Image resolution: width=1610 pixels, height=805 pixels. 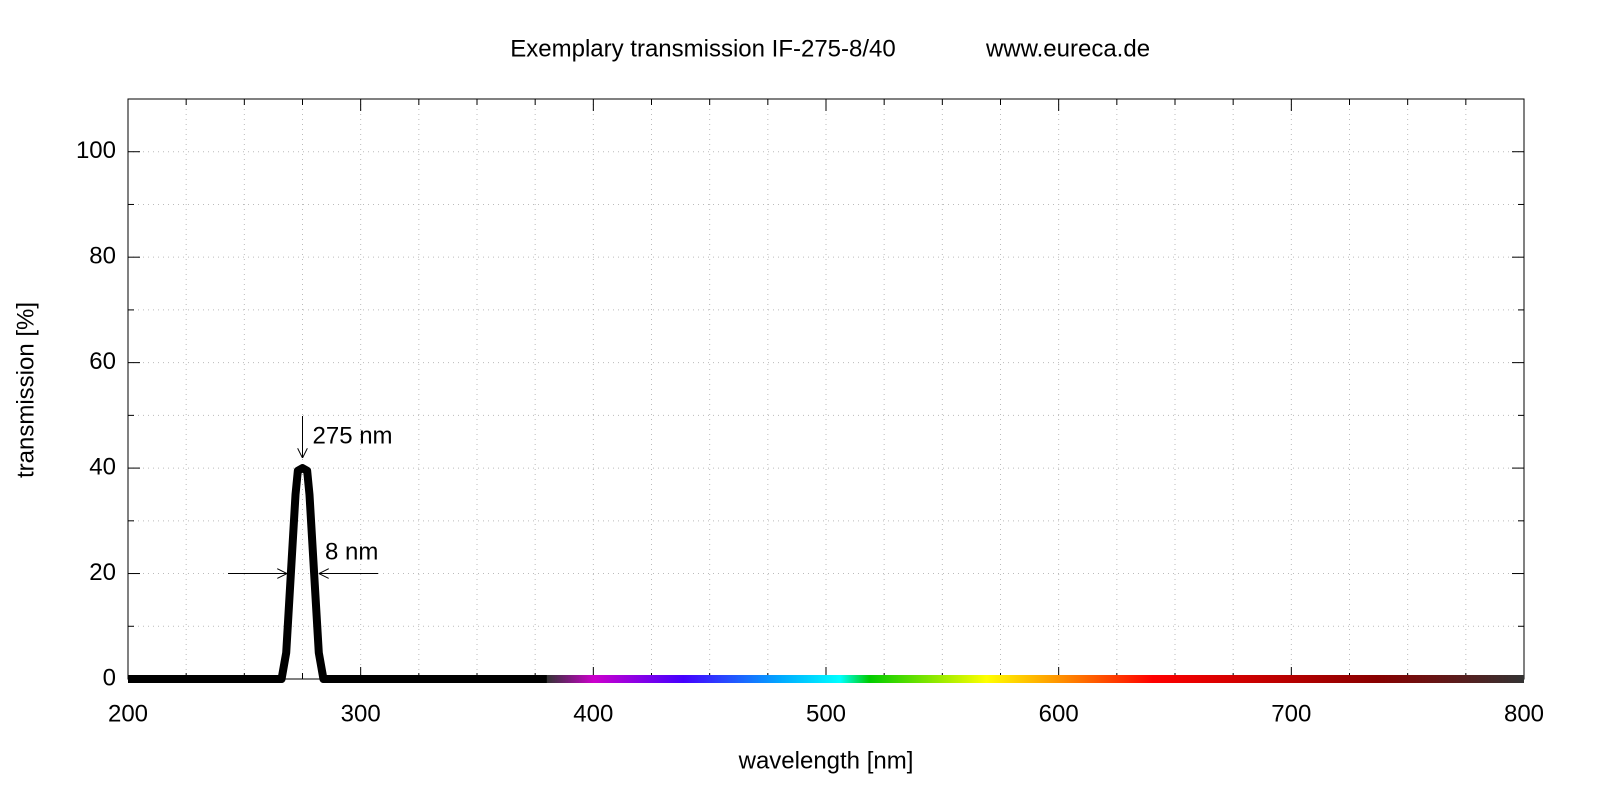 What do you see at coordinates (109, 677) in the screenshot?
I see `y-tick-label: 0` at bounding box center [109, 677].